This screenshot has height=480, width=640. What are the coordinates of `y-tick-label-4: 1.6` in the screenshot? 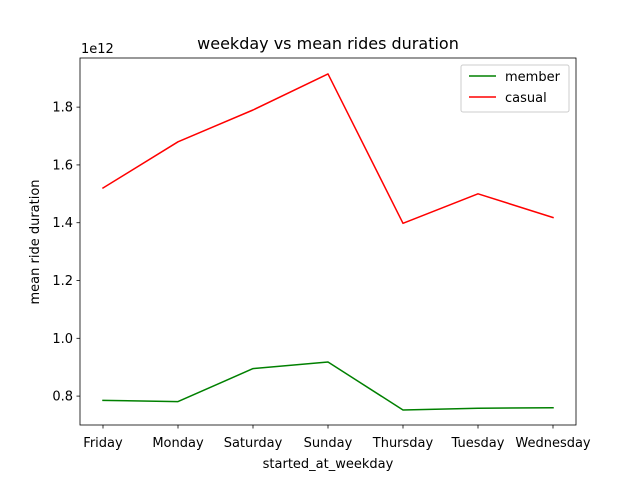 It's located at (62, 165).